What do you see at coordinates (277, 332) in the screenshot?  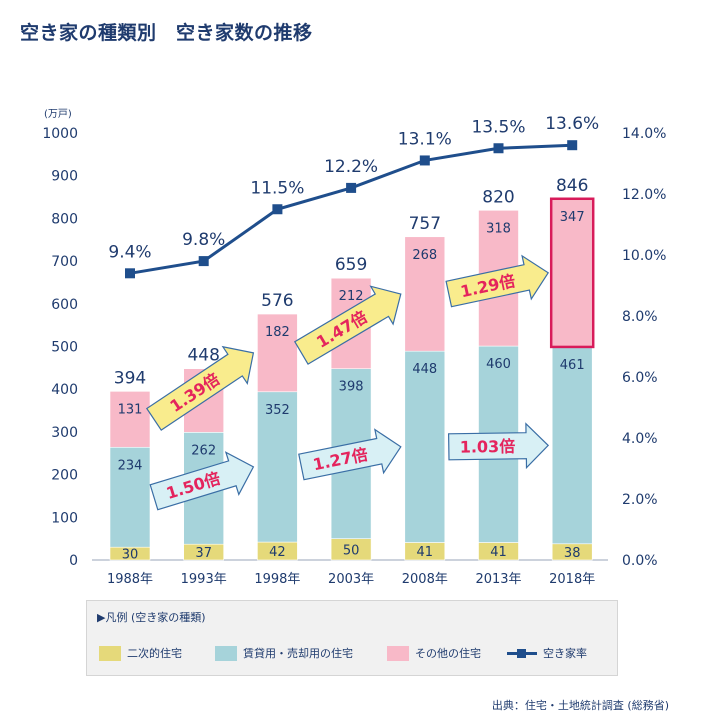 I see `bar-segment-label: 182` at bounding box center [277, 332].